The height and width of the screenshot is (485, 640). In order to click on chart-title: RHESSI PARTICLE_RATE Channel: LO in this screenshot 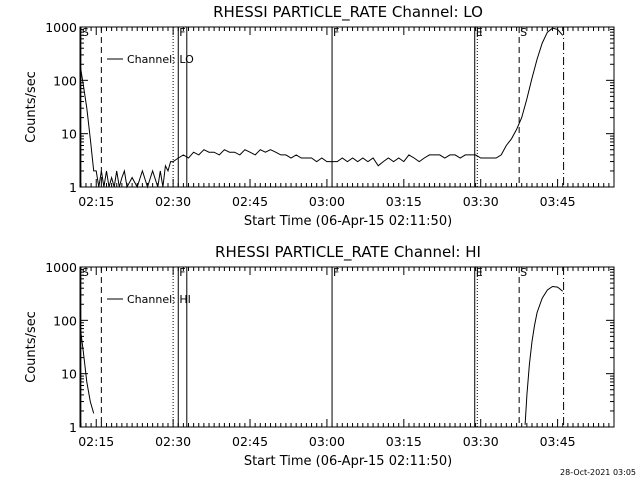, I will do `click(348, 12)`.